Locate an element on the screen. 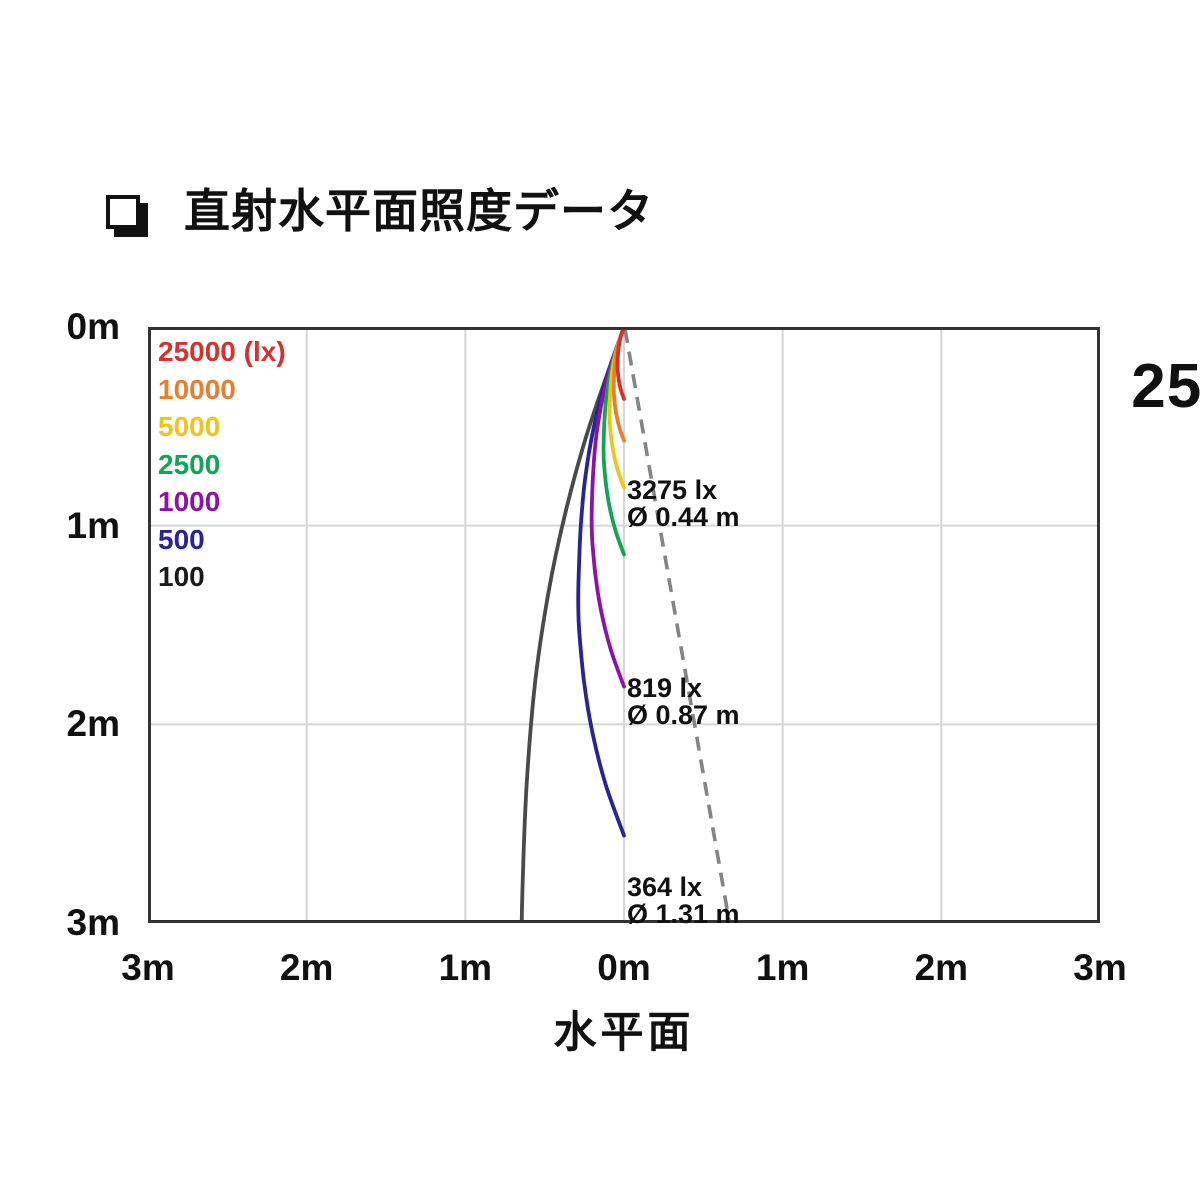 Image resolution: width=1200 pixels, height=1200 pixels. annotation-illuminance: 819 lx is located at coordinates (665, 688).